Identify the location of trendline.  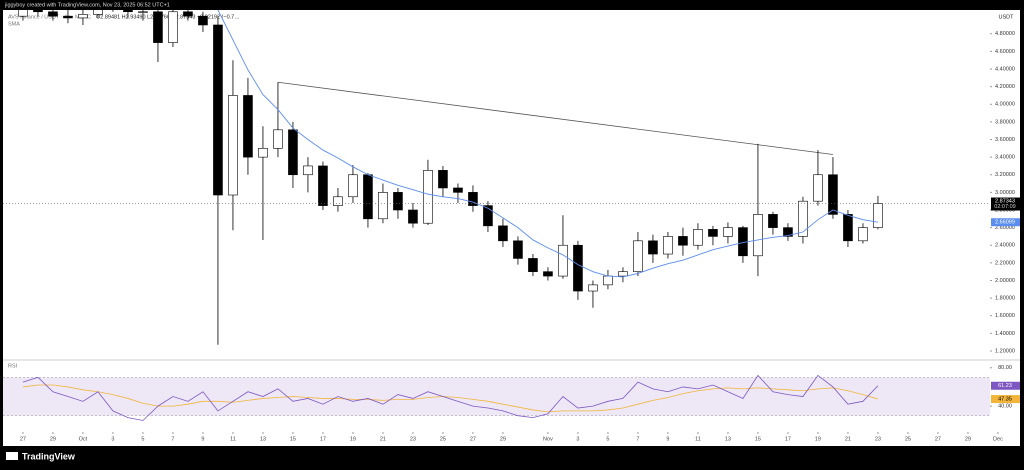
(555, 118).